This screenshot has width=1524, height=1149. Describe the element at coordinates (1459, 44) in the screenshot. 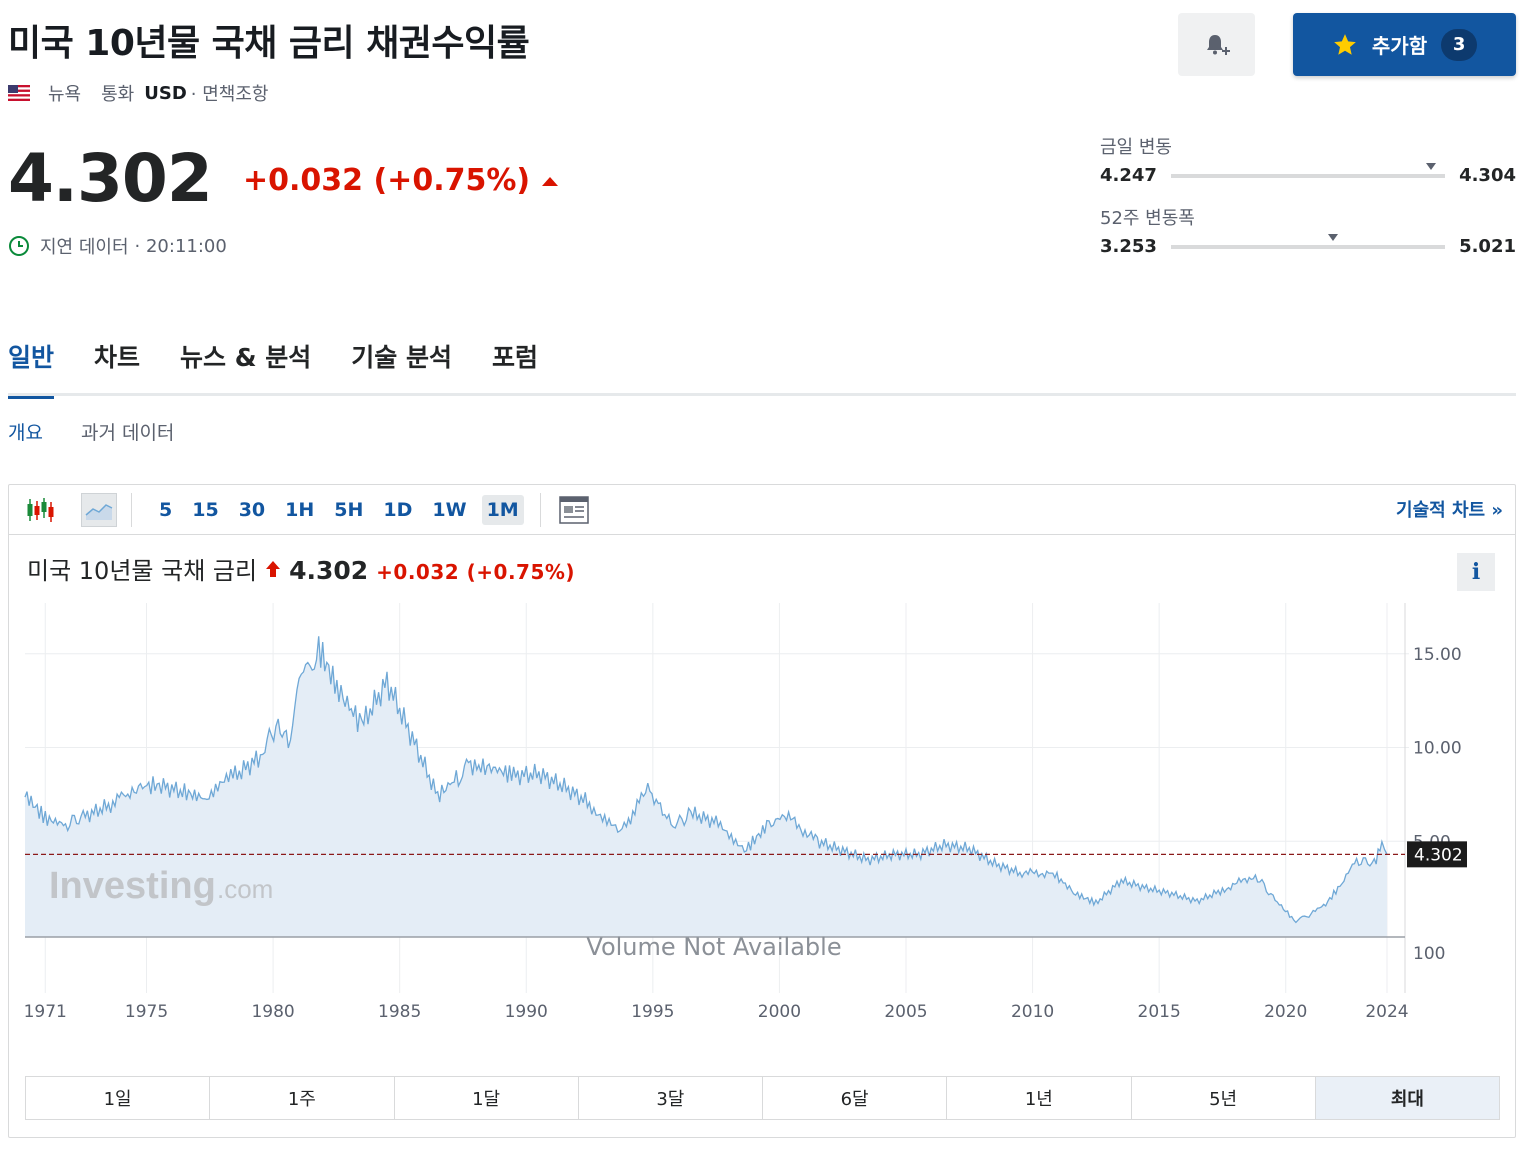

I see `watchlist-count-badge: 3` at that location.